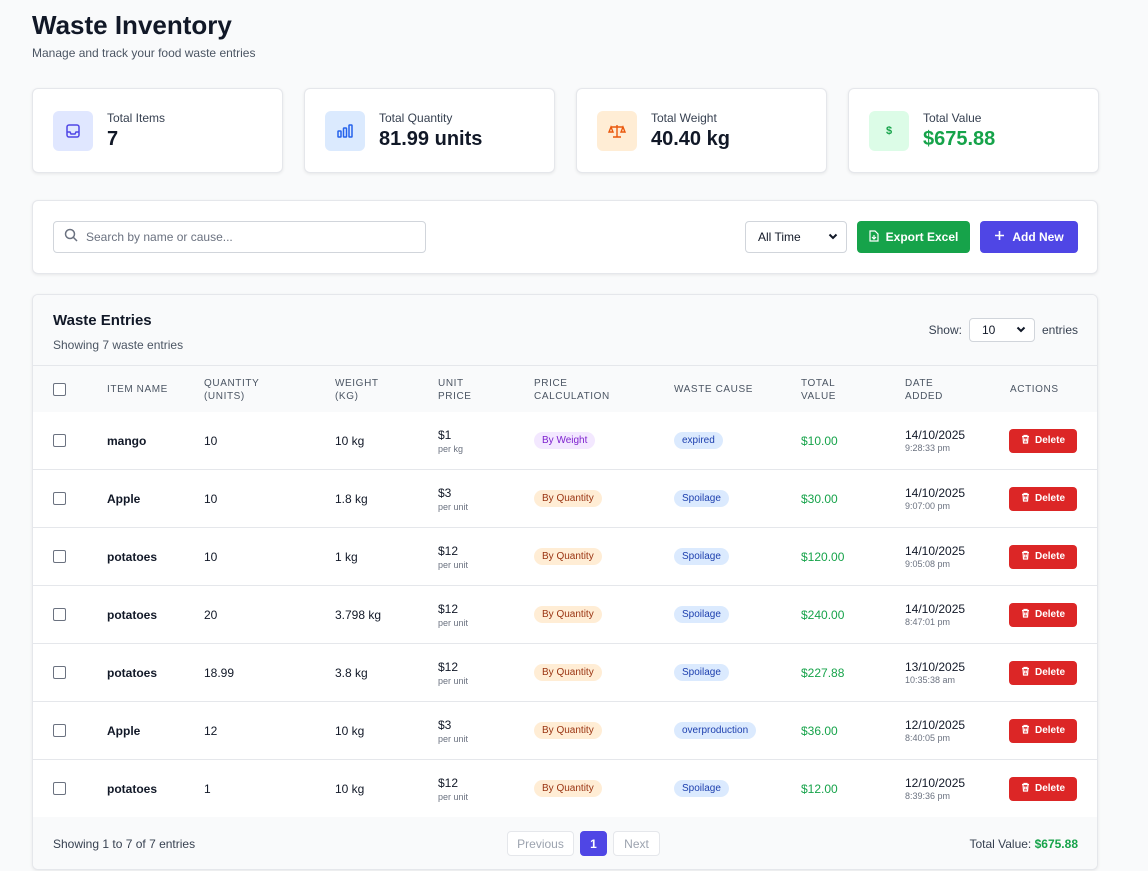 Image resolution: width=1148 pixels, height=871 pixels. Describe the element at coordinates (714, 389) in the screenshot. I see `col-waste-cause: WASTE CAUSE` at that location.